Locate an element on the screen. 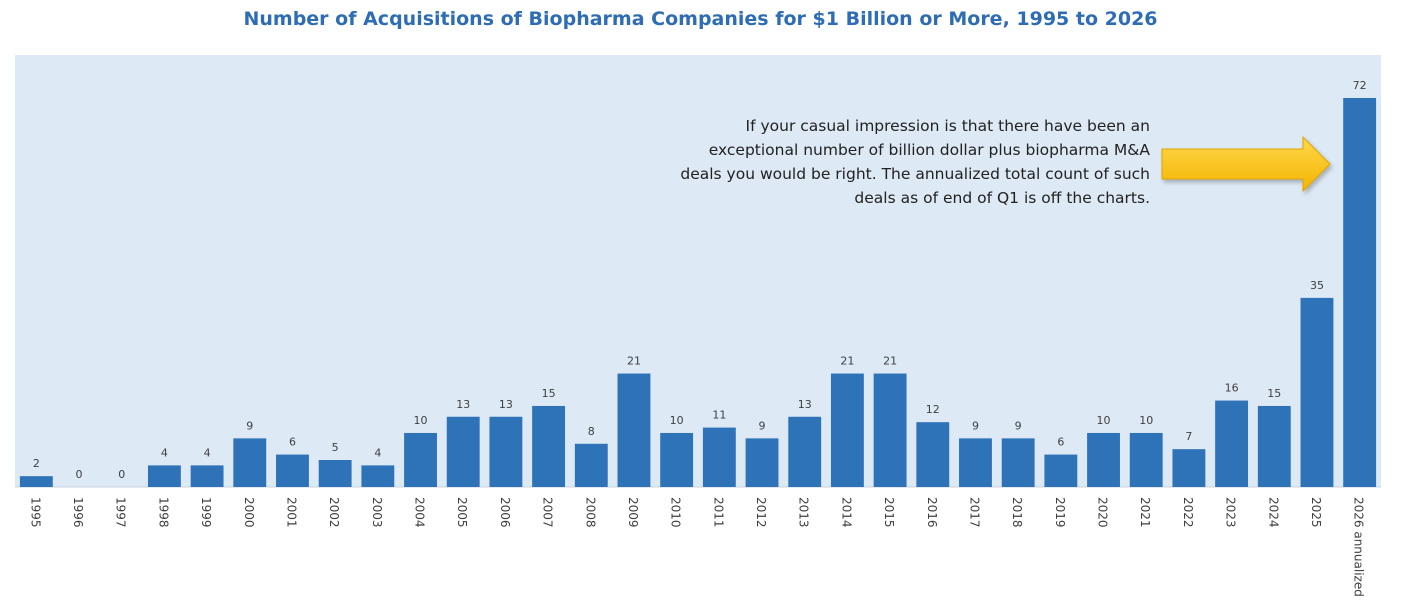 Image resolution: width=1401 pixels, height=607 pixels. bar-2012 is located at coordinates (762, 463).